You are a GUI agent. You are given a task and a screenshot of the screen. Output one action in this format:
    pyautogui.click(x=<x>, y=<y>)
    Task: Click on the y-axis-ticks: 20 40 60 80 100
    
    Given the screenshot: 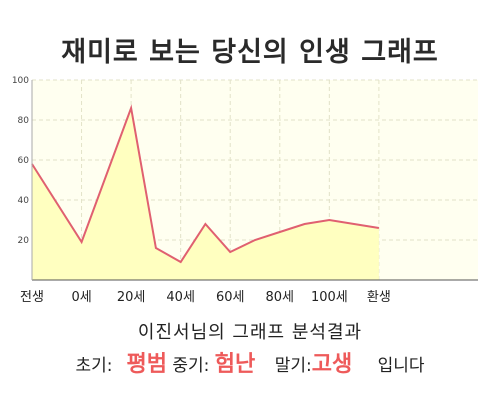 What is the action you would take?
    pyautogui.click(x=20, y=161)
    